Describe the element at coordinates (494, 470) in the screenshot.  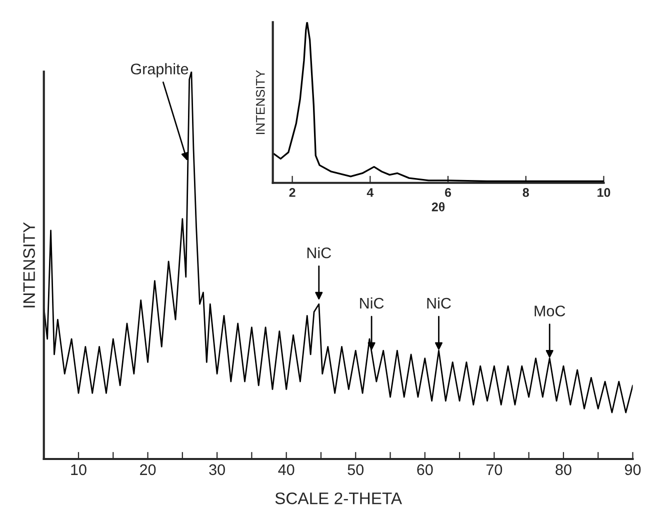
I see `x-tick-label: 70` at that location.